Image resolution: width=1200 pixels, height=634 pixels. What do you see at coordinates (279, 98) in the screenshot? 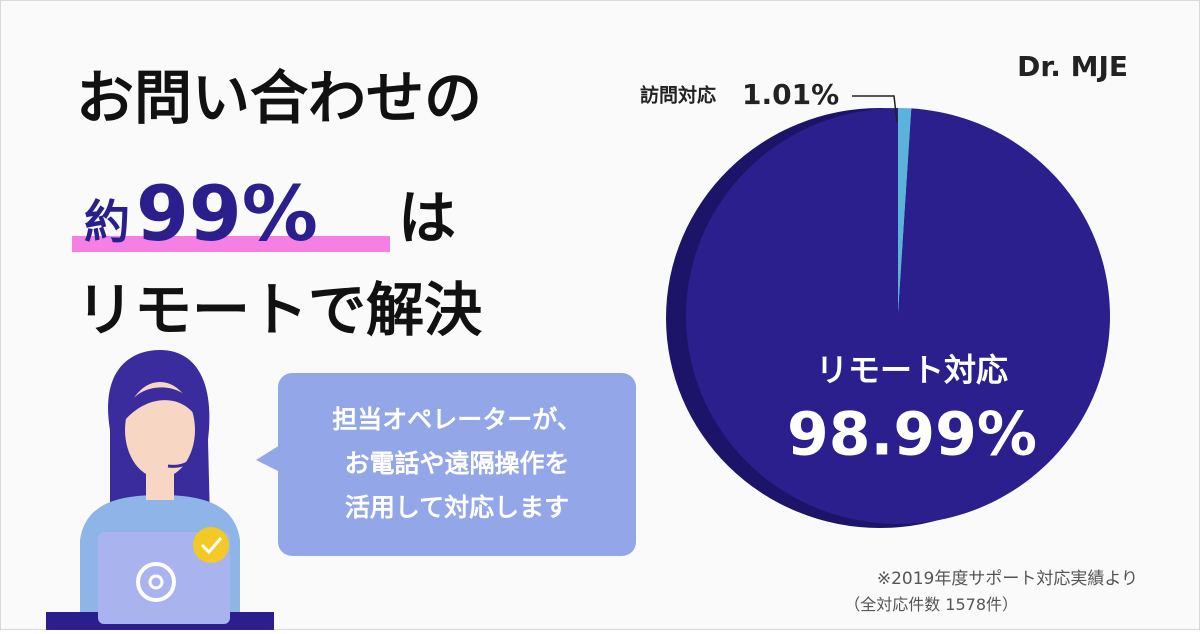
I see `headline-line1: お問い合わせの` at bounding box center [279, 98].